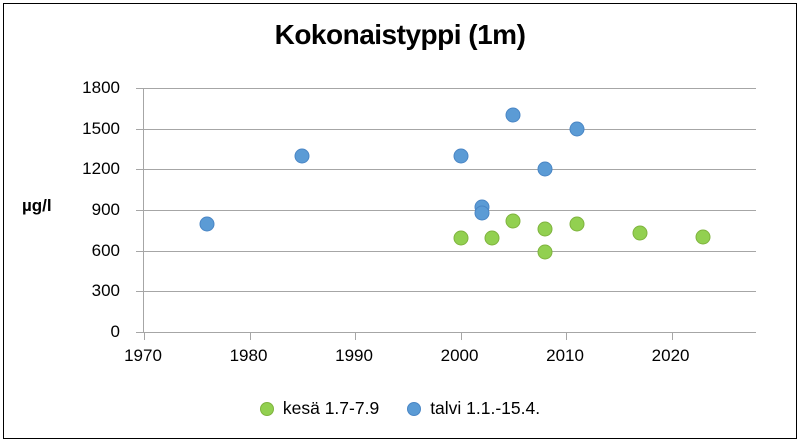 Image resolution: width=800 pixels, height=442 pixels. I want to click on y-tick-label: 900, so click(105, 209).